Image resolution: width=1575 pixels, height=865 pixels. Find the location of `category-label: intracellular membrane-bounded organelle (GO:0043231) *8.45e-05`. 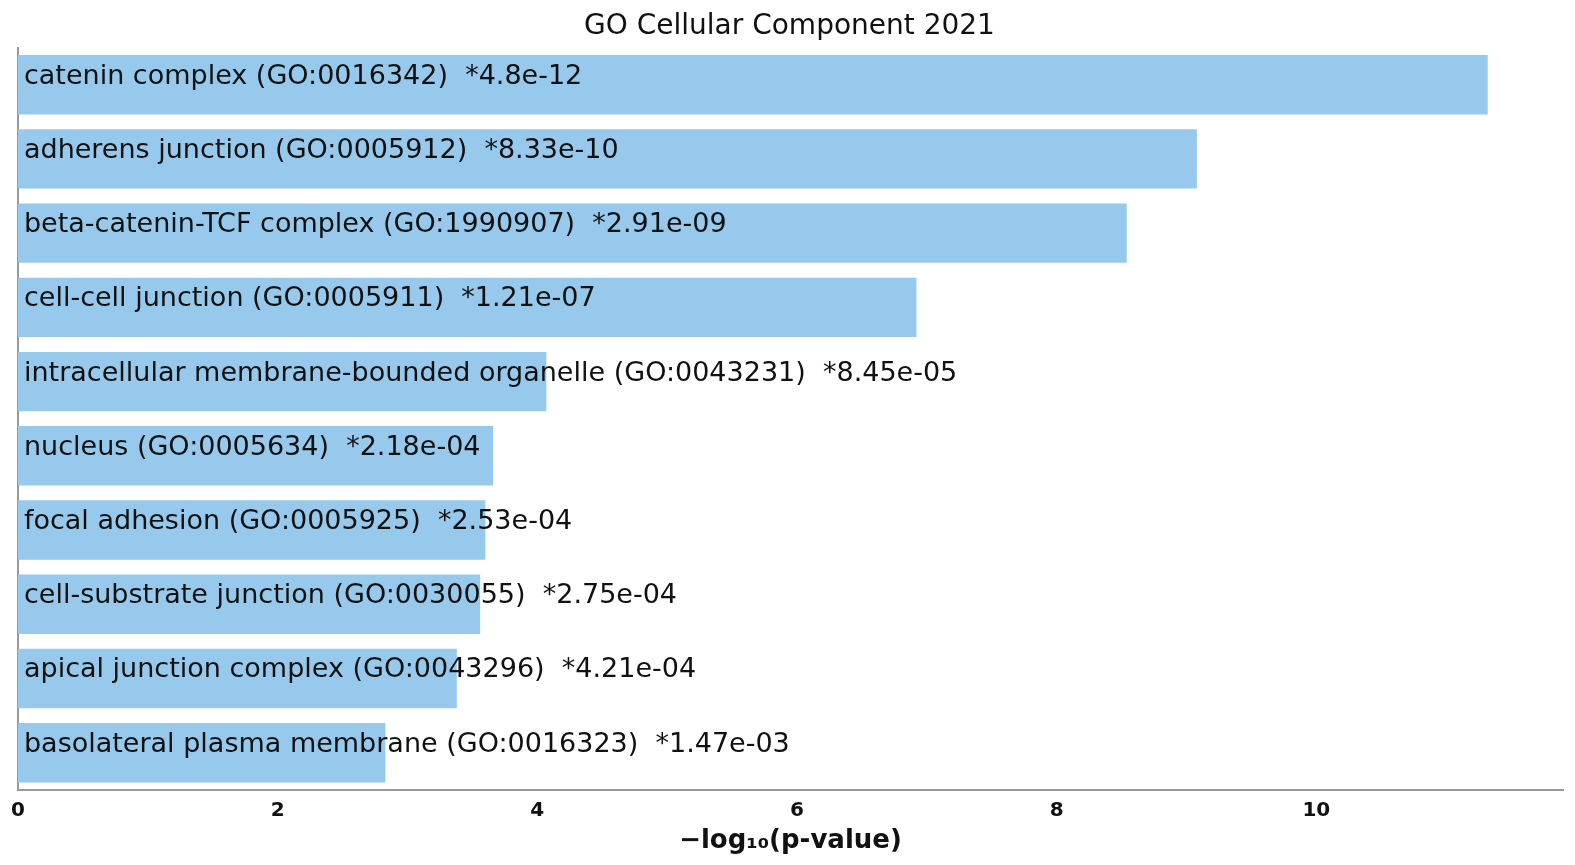

category-label: intracellular membrane-bounded organelle (GO:0043231) *8.45e-05 is located at coordinates (490, 371).